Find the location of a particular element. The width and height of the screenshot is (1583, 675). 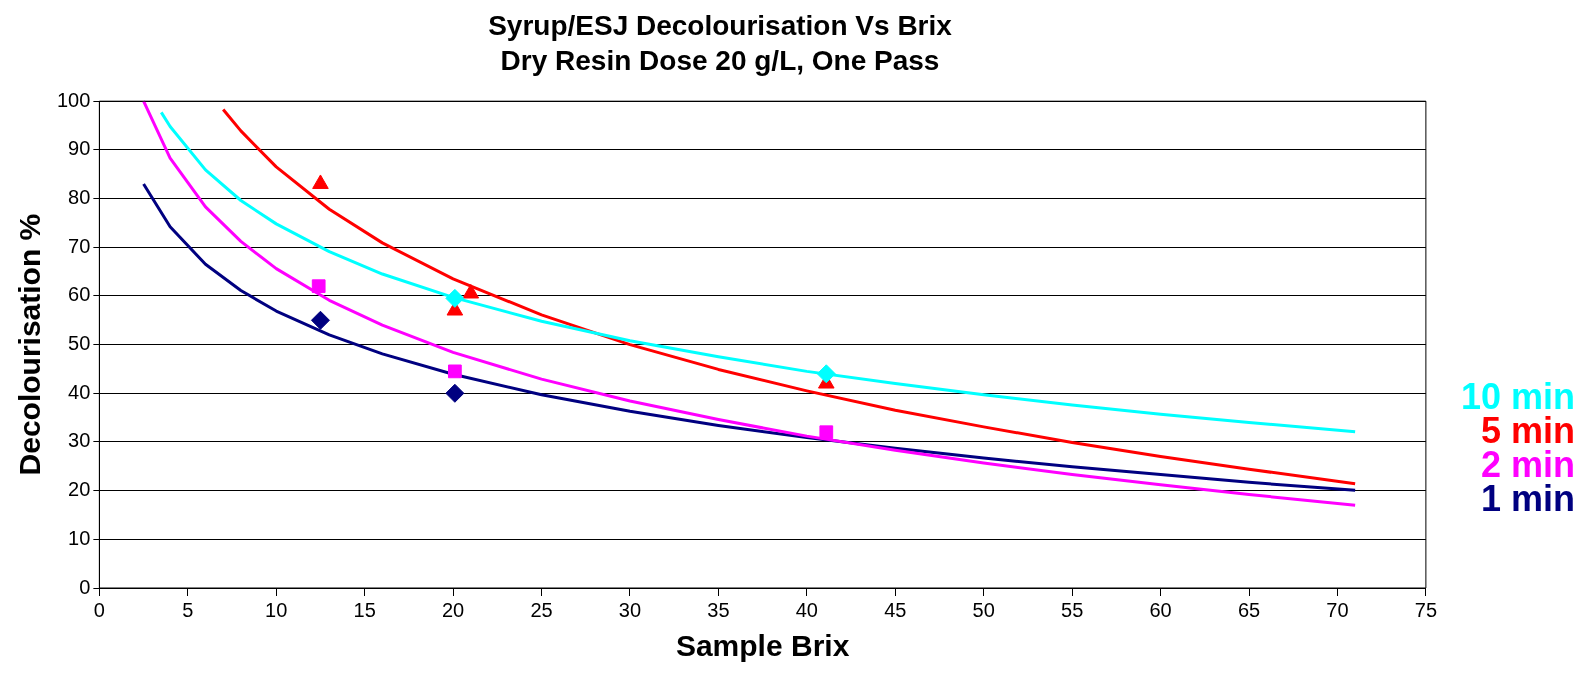

x-tick-label: 40 is located at coordinates (806, 609).